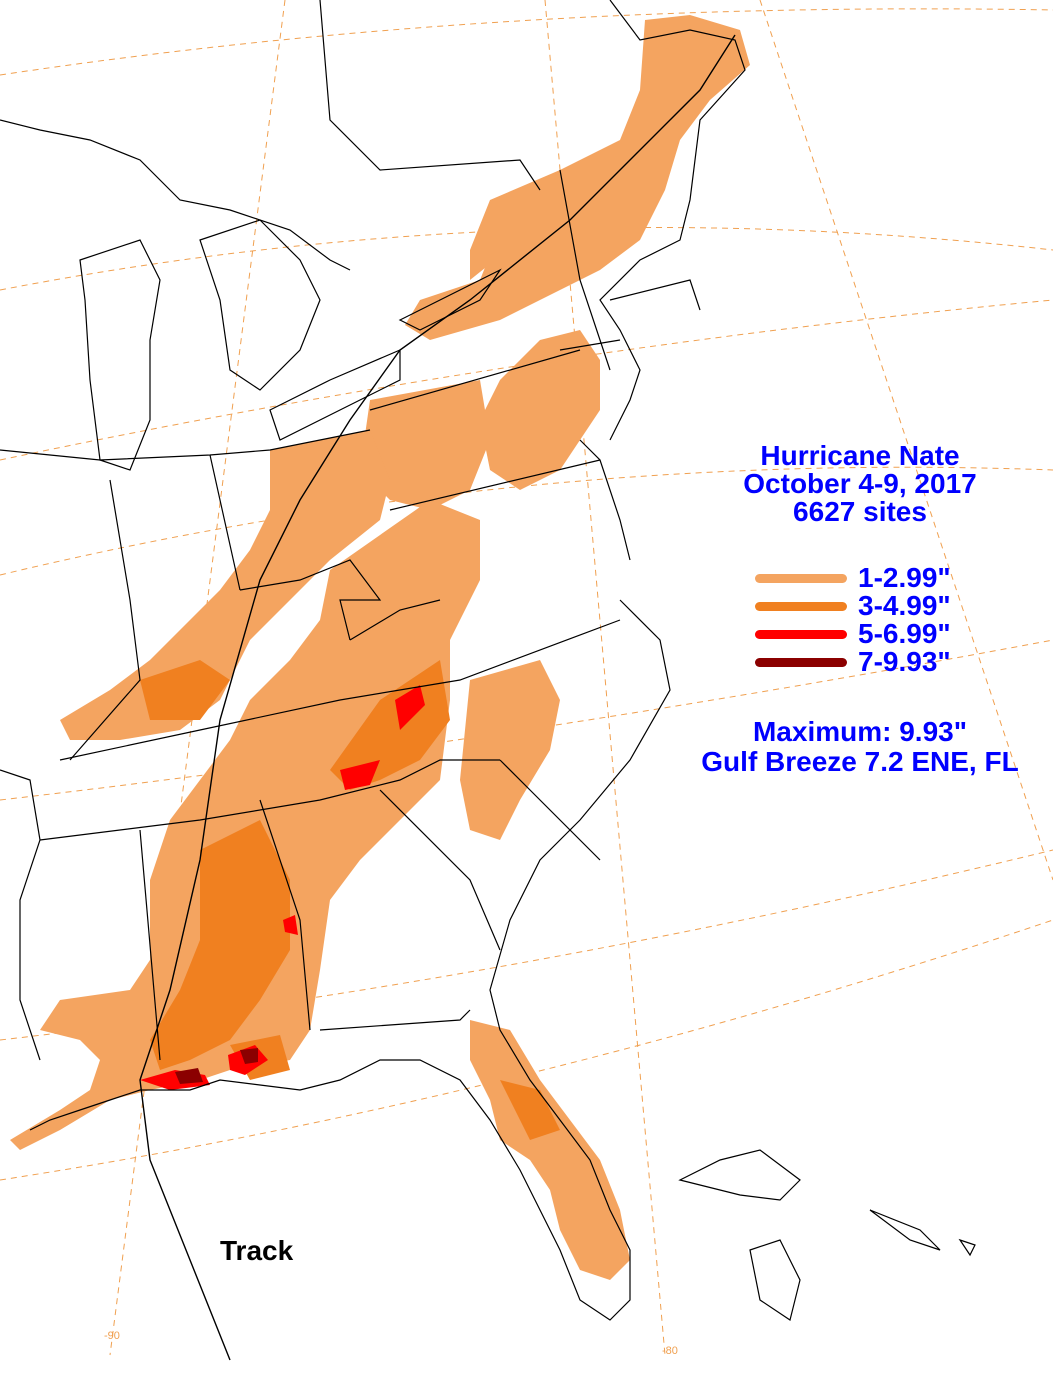 This screenshot has width=1053, height=1375. Describe the element at coordinates (257, 1250) in the screenshot. I see `track-label: Track` at that location.